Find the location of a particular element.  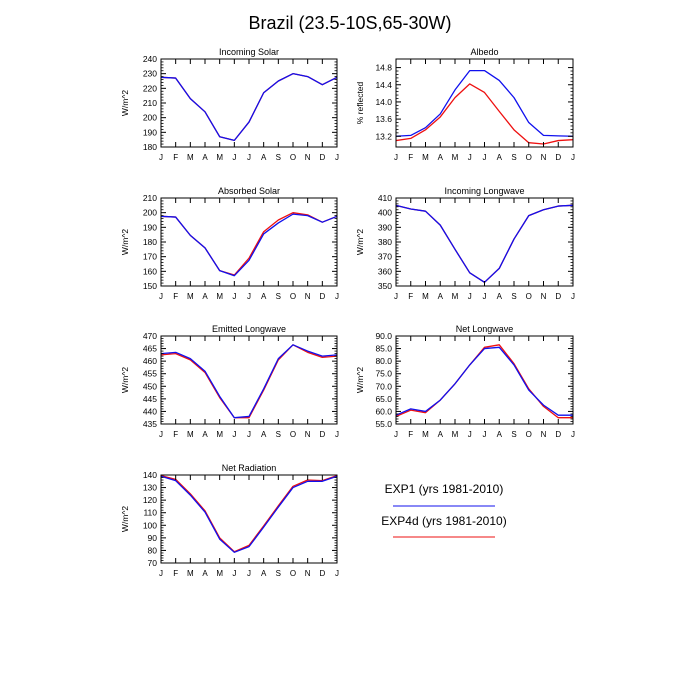

absorbed-solar-ytick-label: 170 is located at coordinates (150, 257).